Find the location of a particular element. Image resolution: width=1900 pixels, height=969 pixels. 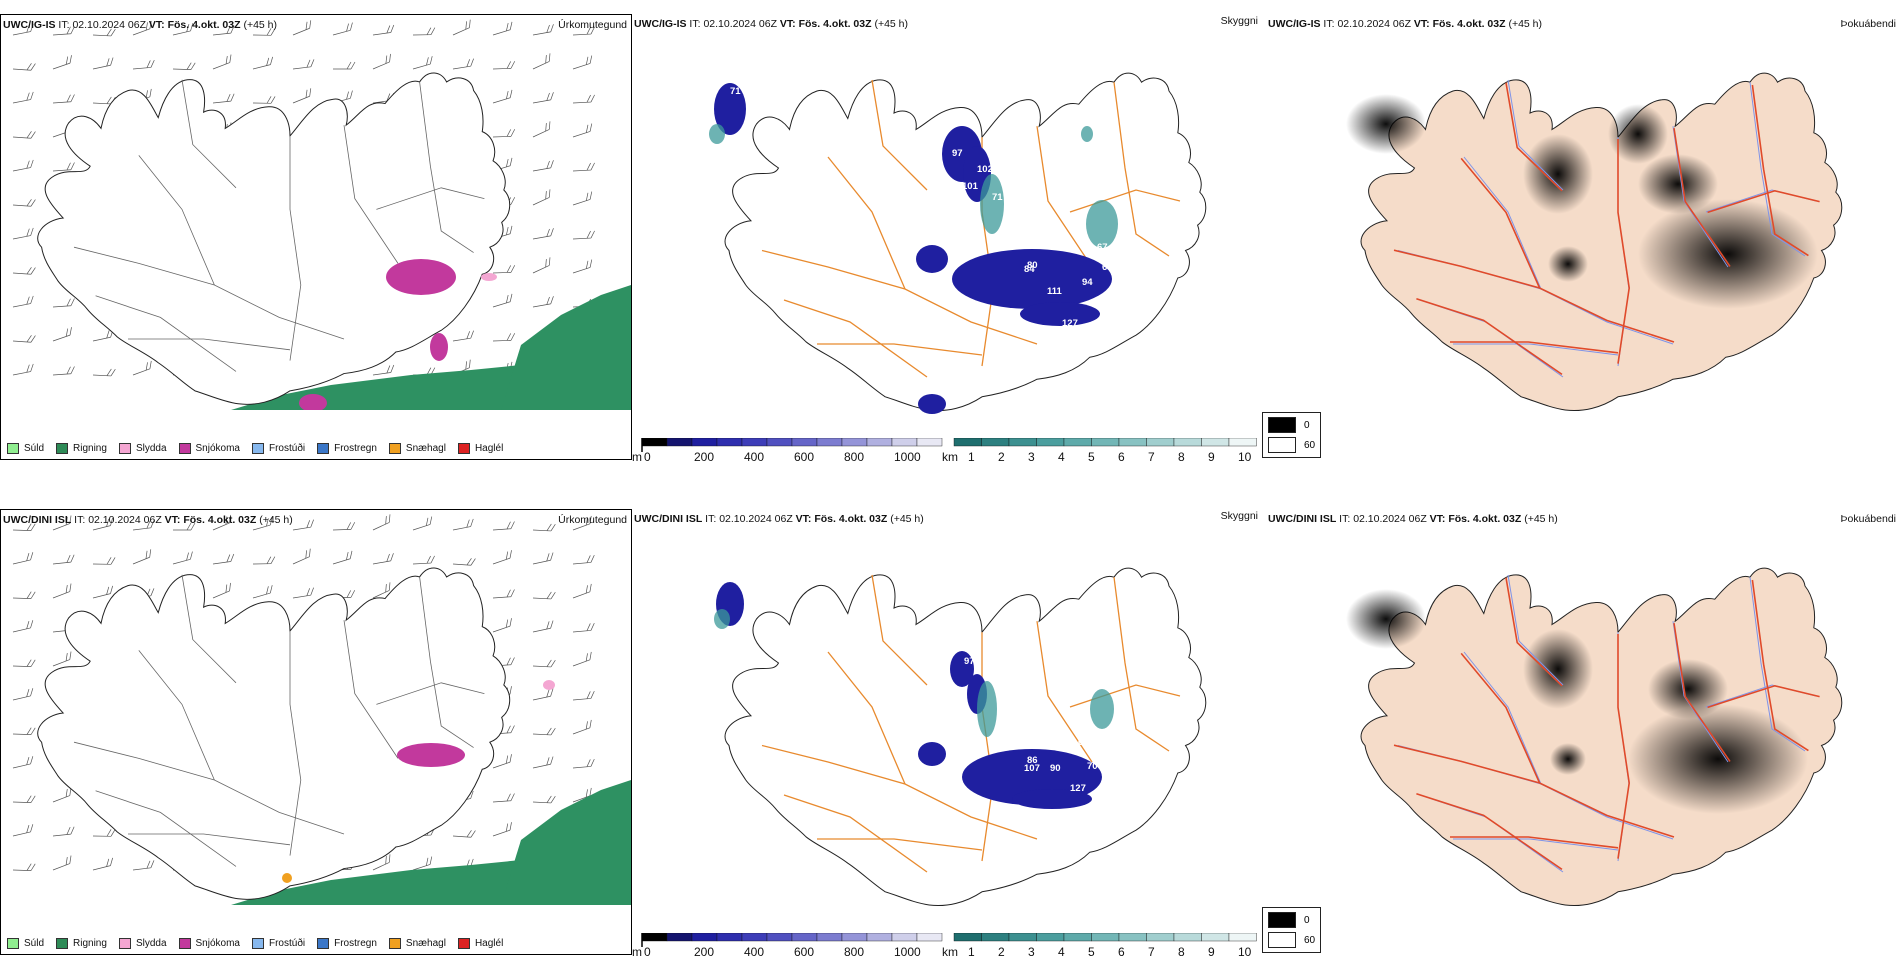

cloud-height-value: 67 is located at coordinates (1102, 247).